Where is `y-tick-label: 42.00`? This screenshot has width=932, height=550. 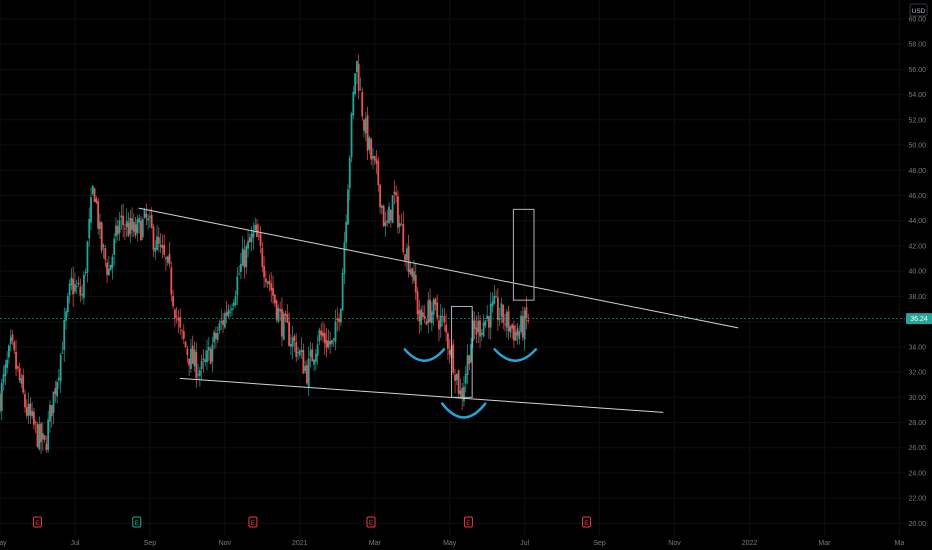 y-tick-label: 42.00 is located at coordinates (917, 246).